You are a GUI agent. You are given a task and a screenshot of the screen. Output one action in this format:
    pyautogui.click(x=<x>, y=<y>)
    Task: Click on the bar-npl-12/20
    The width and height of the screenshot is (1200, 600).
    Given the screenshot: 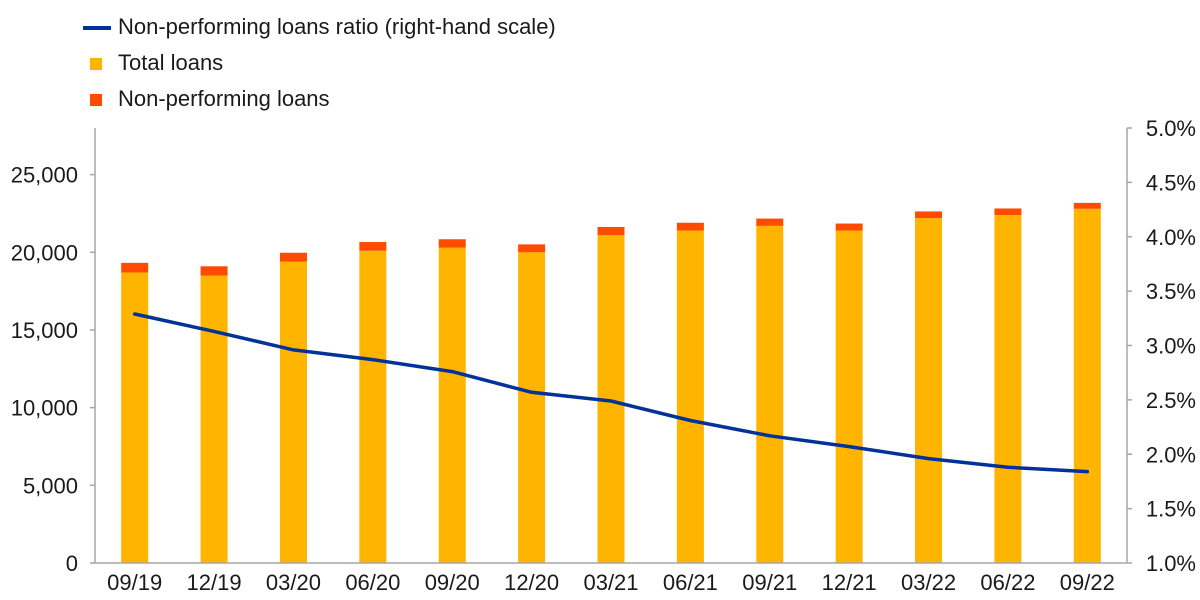 What is the action you would take?
    pyautogui.click(x=532, y=248)
    